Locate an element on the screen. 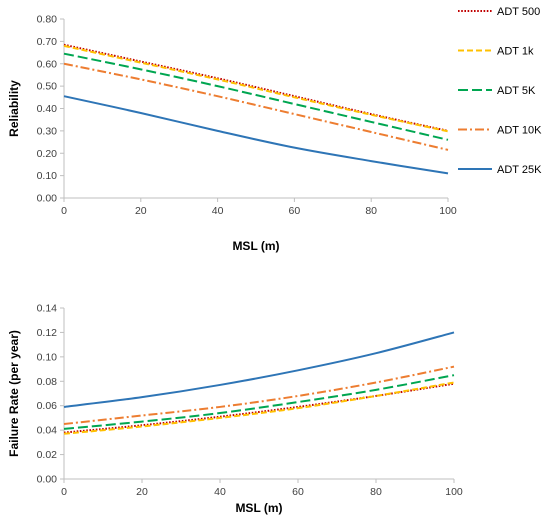 The height and width of the screenshot is (519, 550). y-axis-label: Failure Rate (per year) is located at coordinates (14, 393).